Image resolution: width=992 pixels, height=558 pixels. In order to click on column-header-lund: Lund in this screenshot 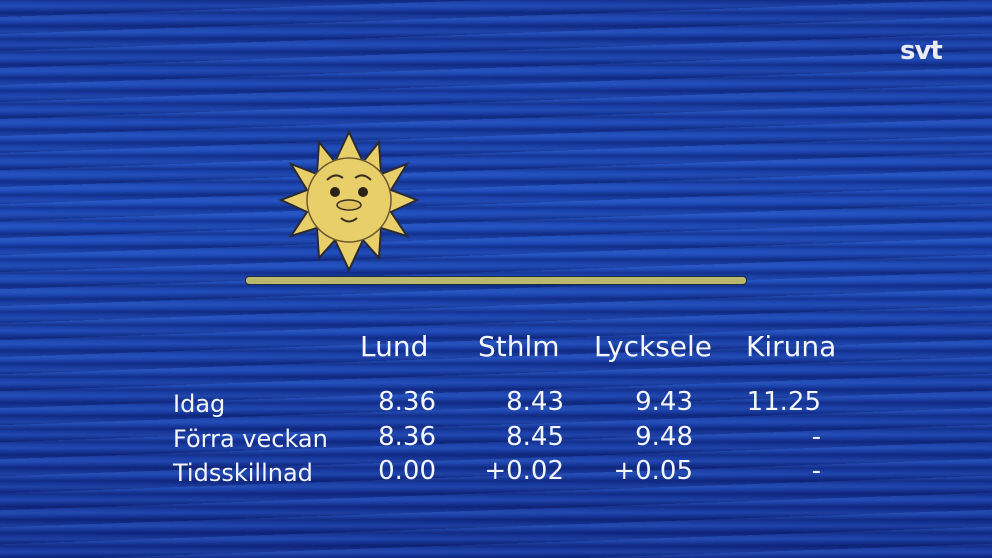, I will do `click(394, 346)`.